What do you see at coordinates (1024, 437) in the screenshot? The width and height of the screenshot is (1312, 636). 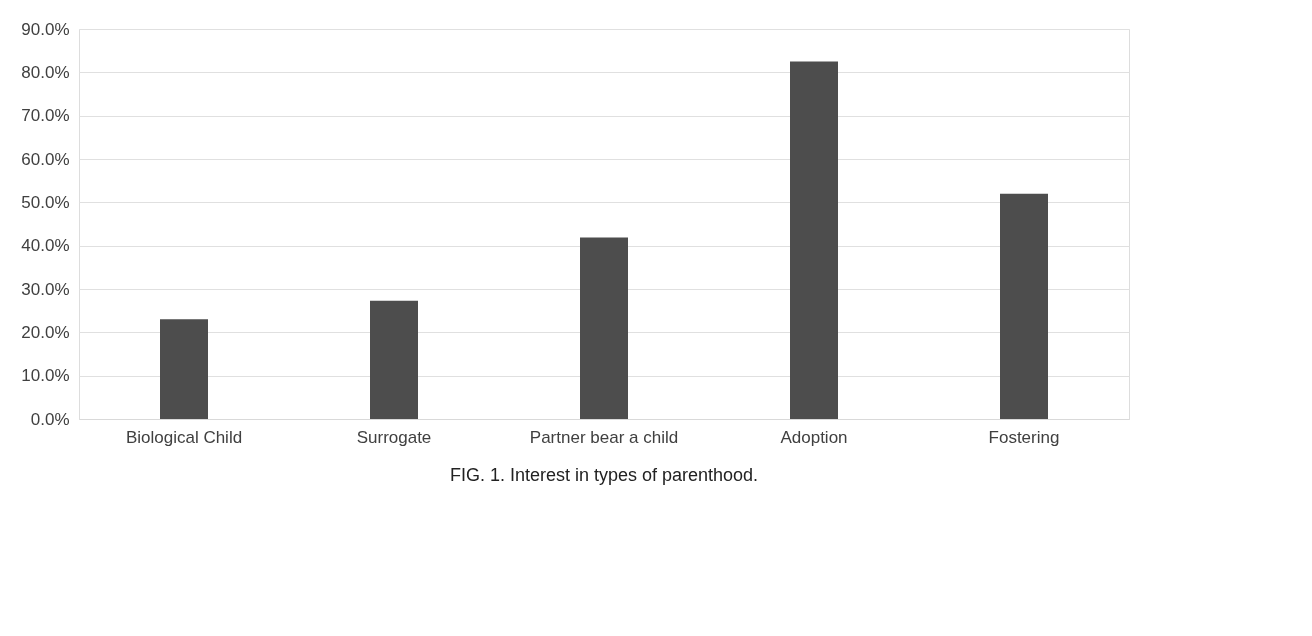 I see `x-tick-label: Fostering` at bounding box center [1024, 437].